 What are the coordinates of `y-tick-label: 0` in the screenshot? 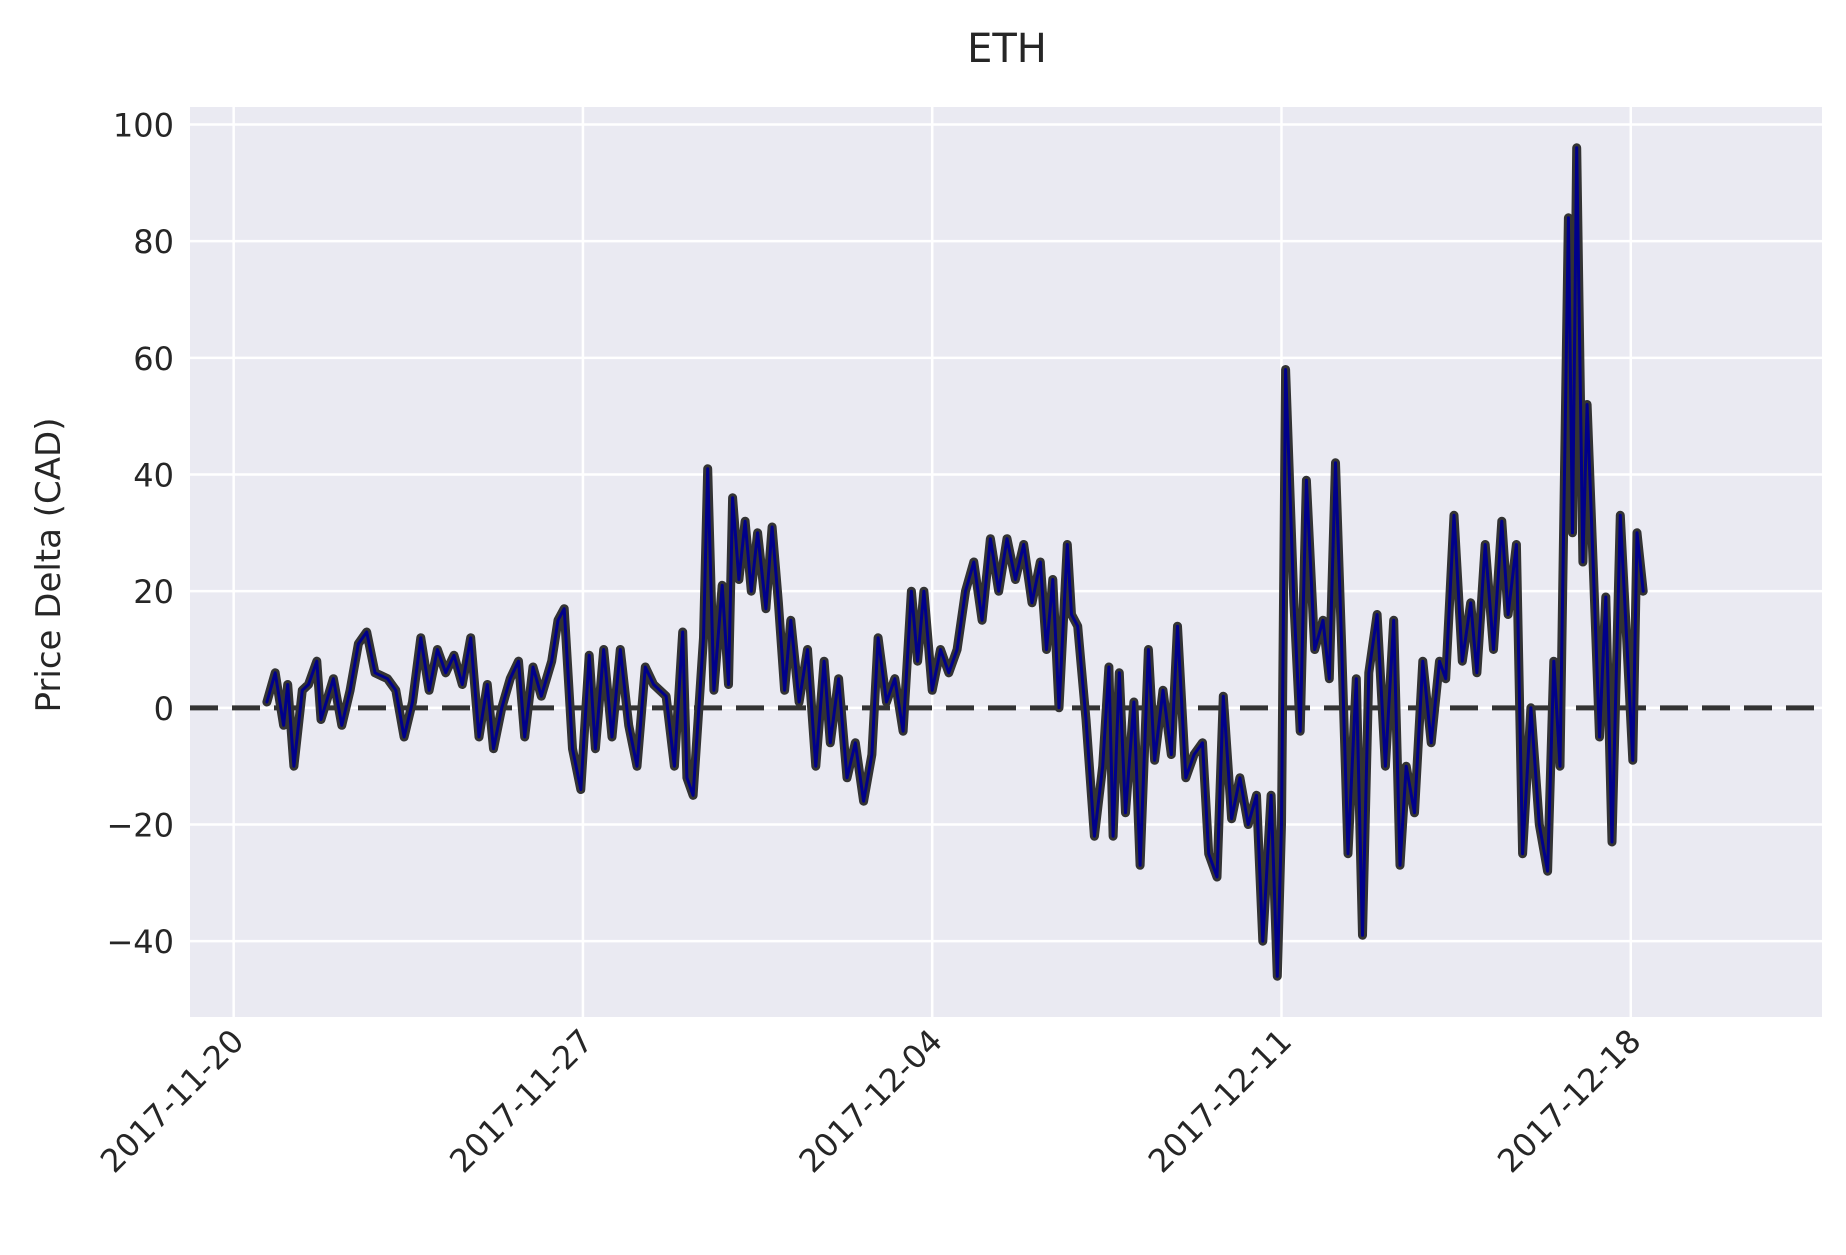 It's located at (164, 709).